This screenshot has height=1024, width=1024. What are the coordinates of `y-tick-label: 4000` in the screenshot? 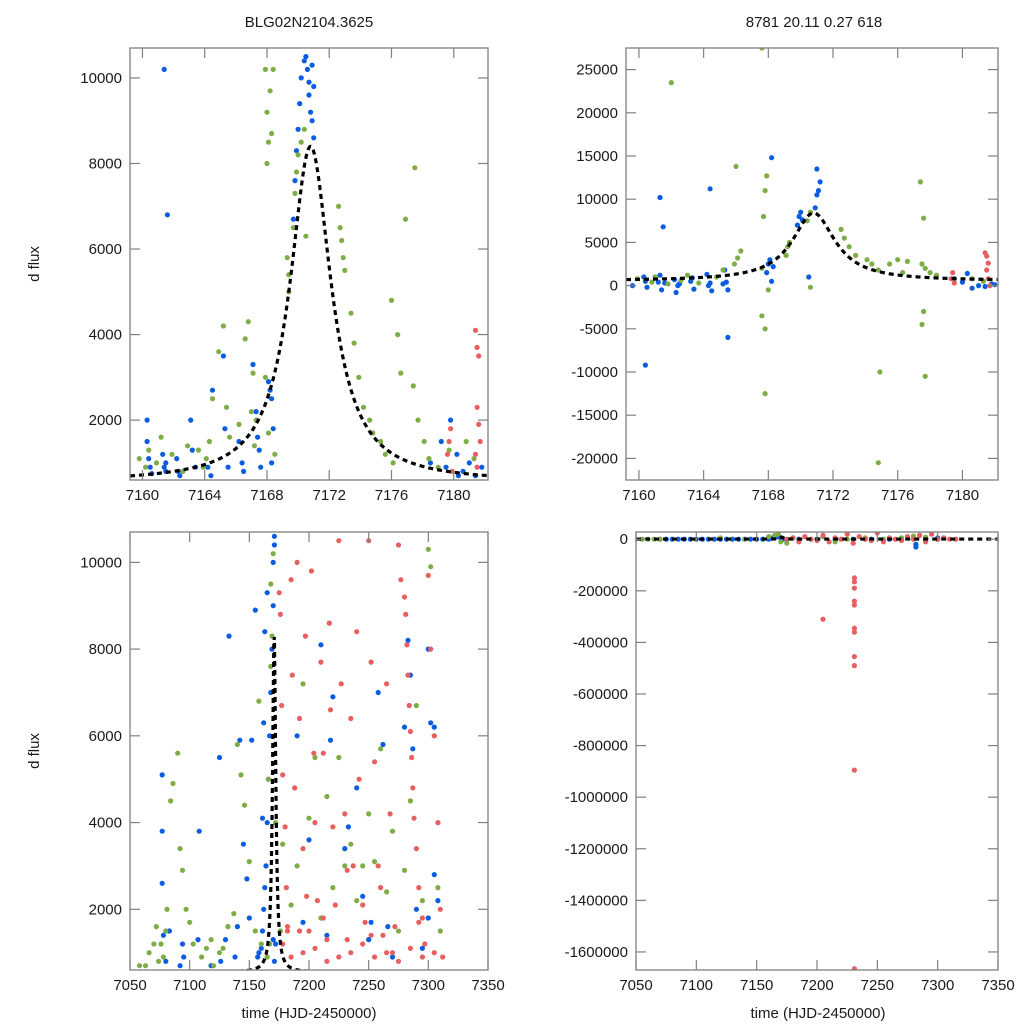 It's located at (105, 823).